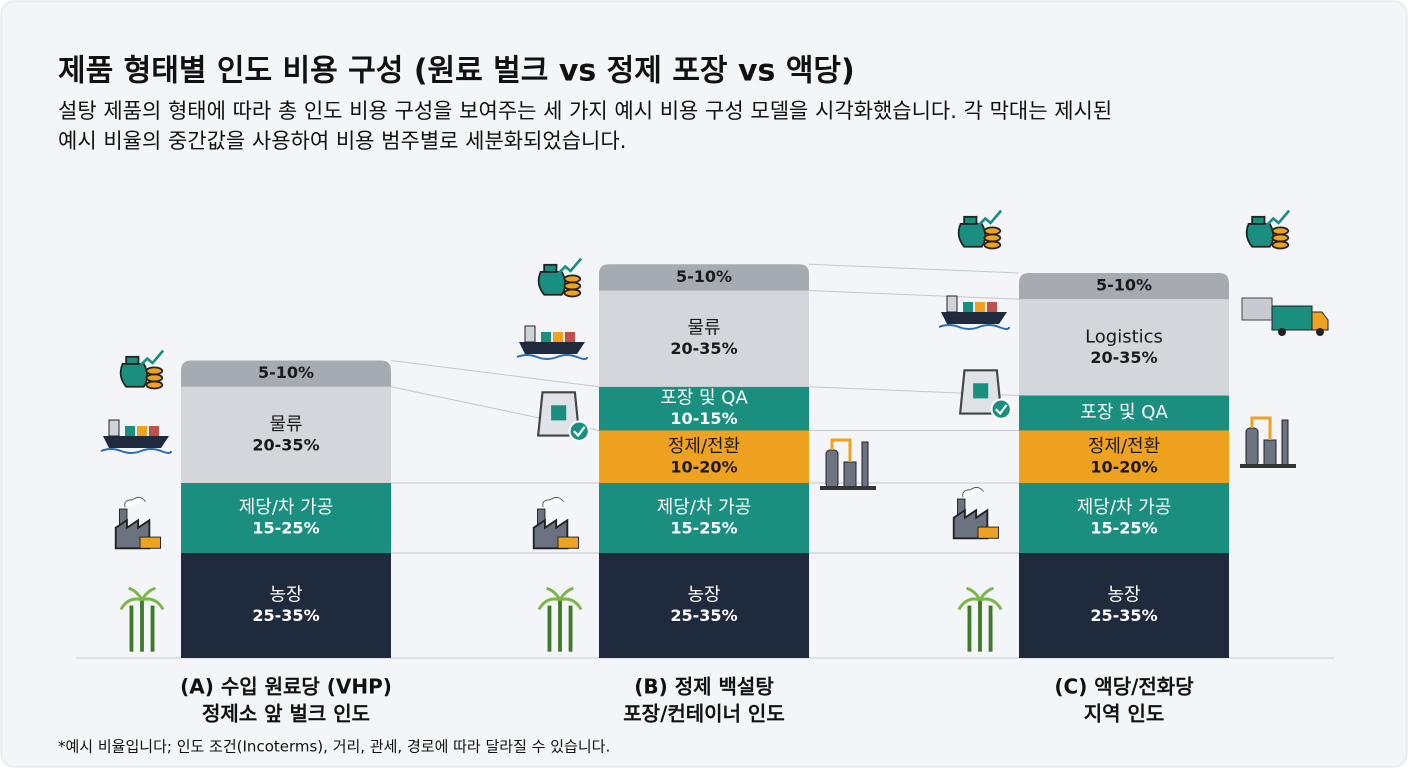 Image resolution: width=1408 pixels, height=772 pixels. What do you see at coordinates (342, 141) in the screenshot?
I see `subtitle: 예시 비율의 중간값을 사용하여 비용 범주별로 세분화되었습니다.` at bounding box center [342, 141].